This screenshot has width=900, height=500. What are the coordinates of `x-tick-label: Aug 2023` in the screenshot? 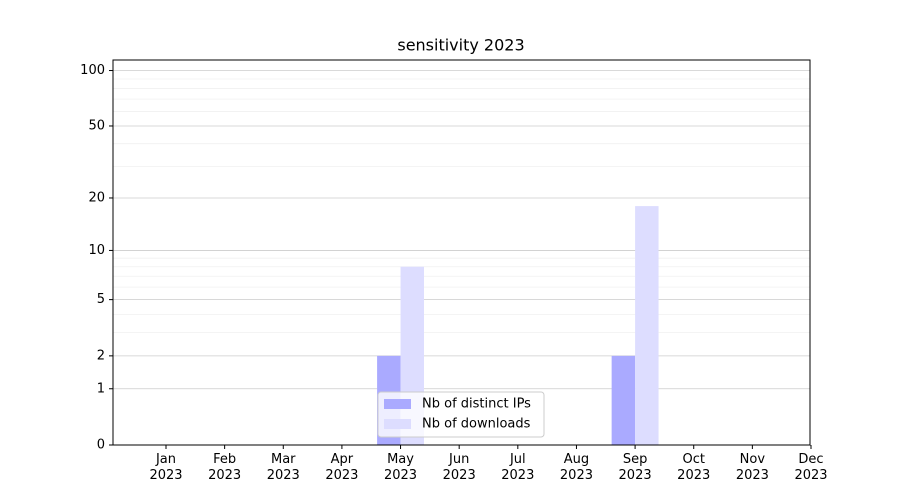 It's located at (576, 467).